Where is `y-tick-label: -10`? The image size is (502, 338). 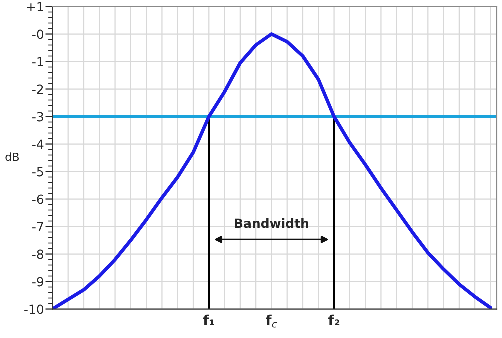 y-tick-label: -10 is located at coordinates (34, 309).